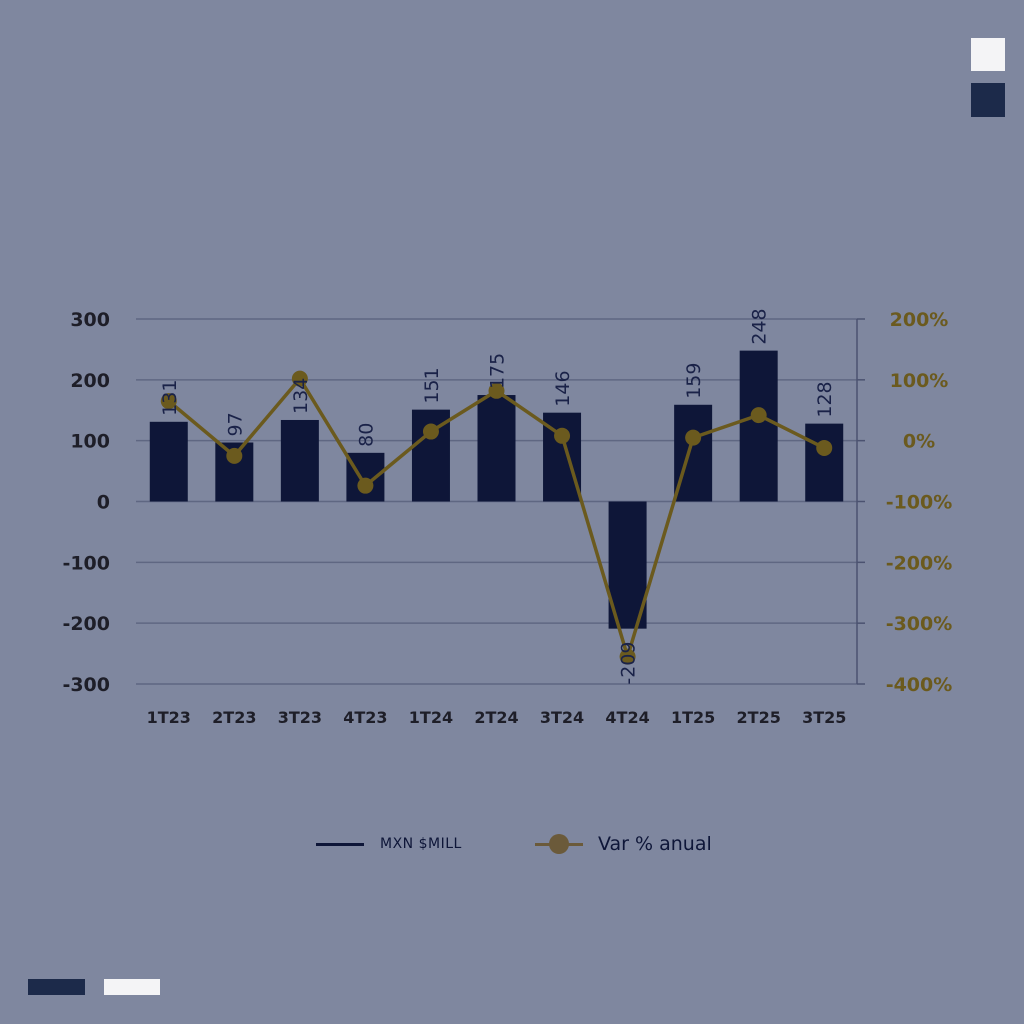  I want to click on bar-3T23, so click(299, 460).